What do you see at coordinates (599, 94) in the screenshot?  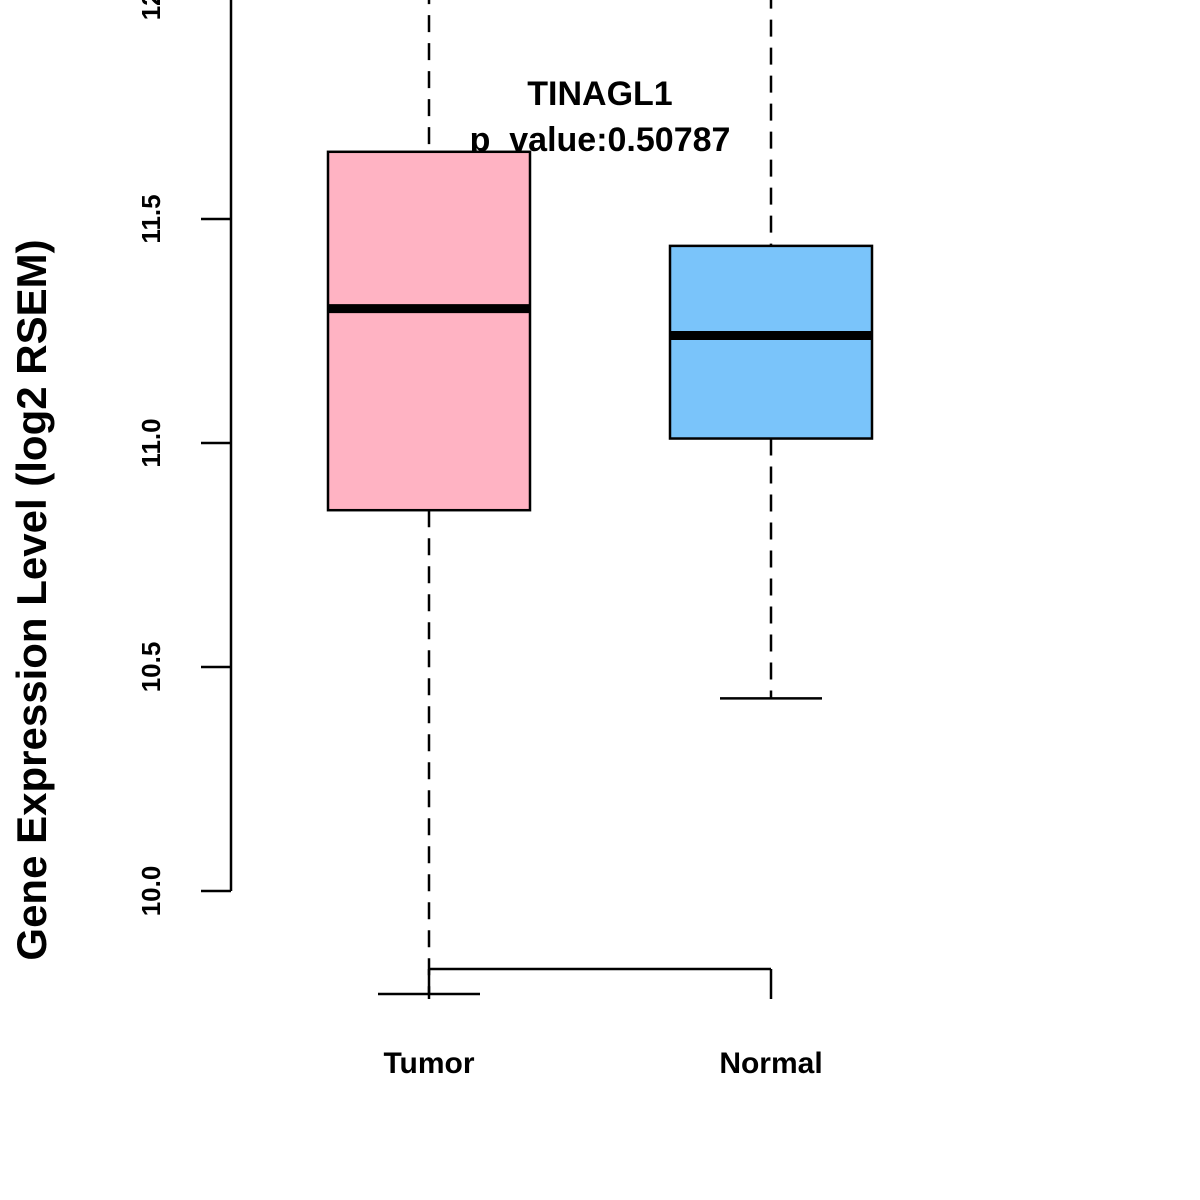 I see `chart-title: TINAGL1` at bounding box center [599, 94].